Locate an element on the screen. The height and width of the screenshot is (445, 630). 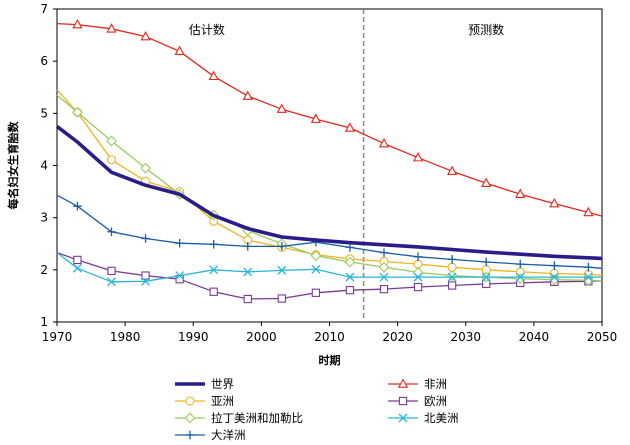
y-tick-label: 4 is located at coordinates (44, 166).